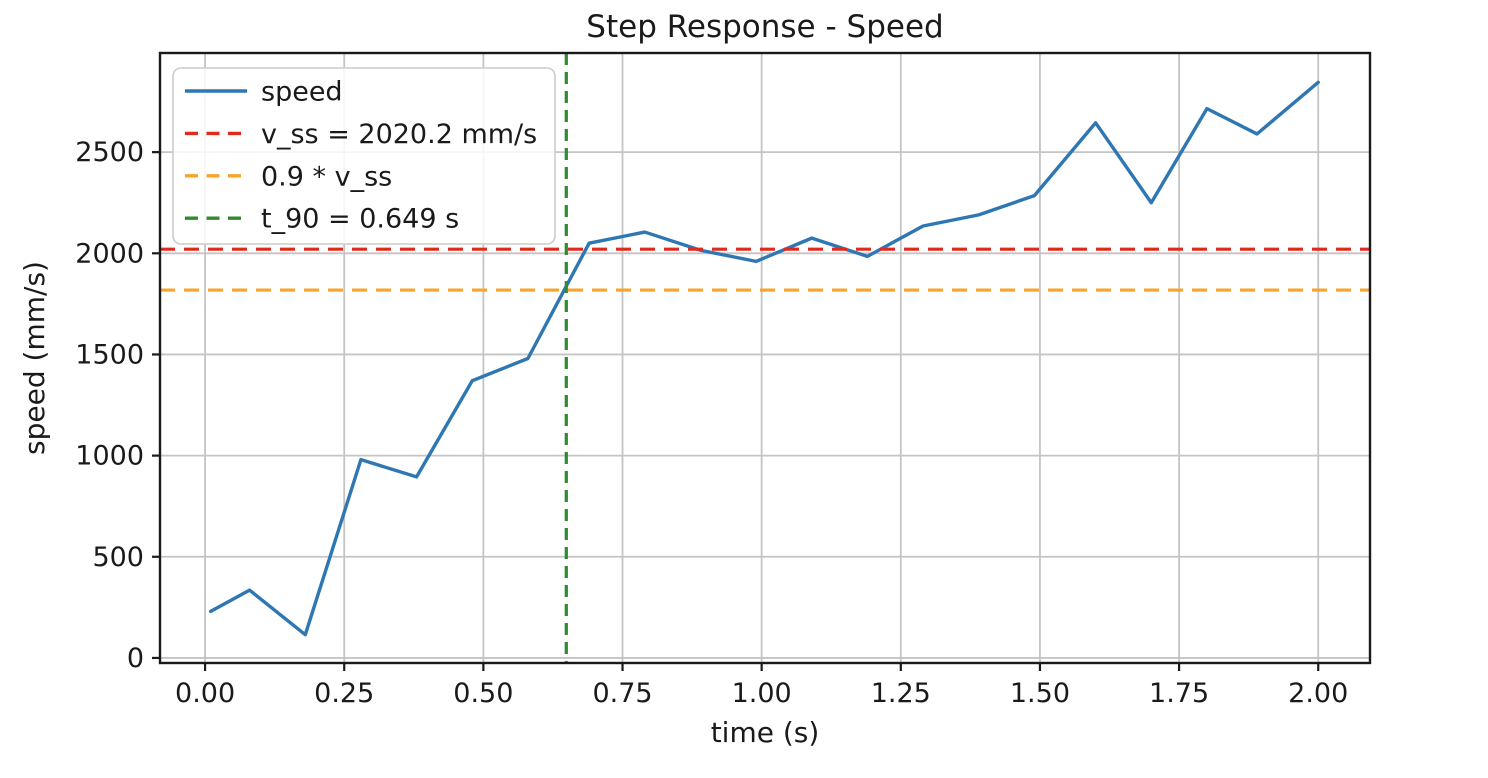 Image resolution: width=1488 pixels, height=778 pixels. I want to click on y-tick-label: 0, so click(135, 658).